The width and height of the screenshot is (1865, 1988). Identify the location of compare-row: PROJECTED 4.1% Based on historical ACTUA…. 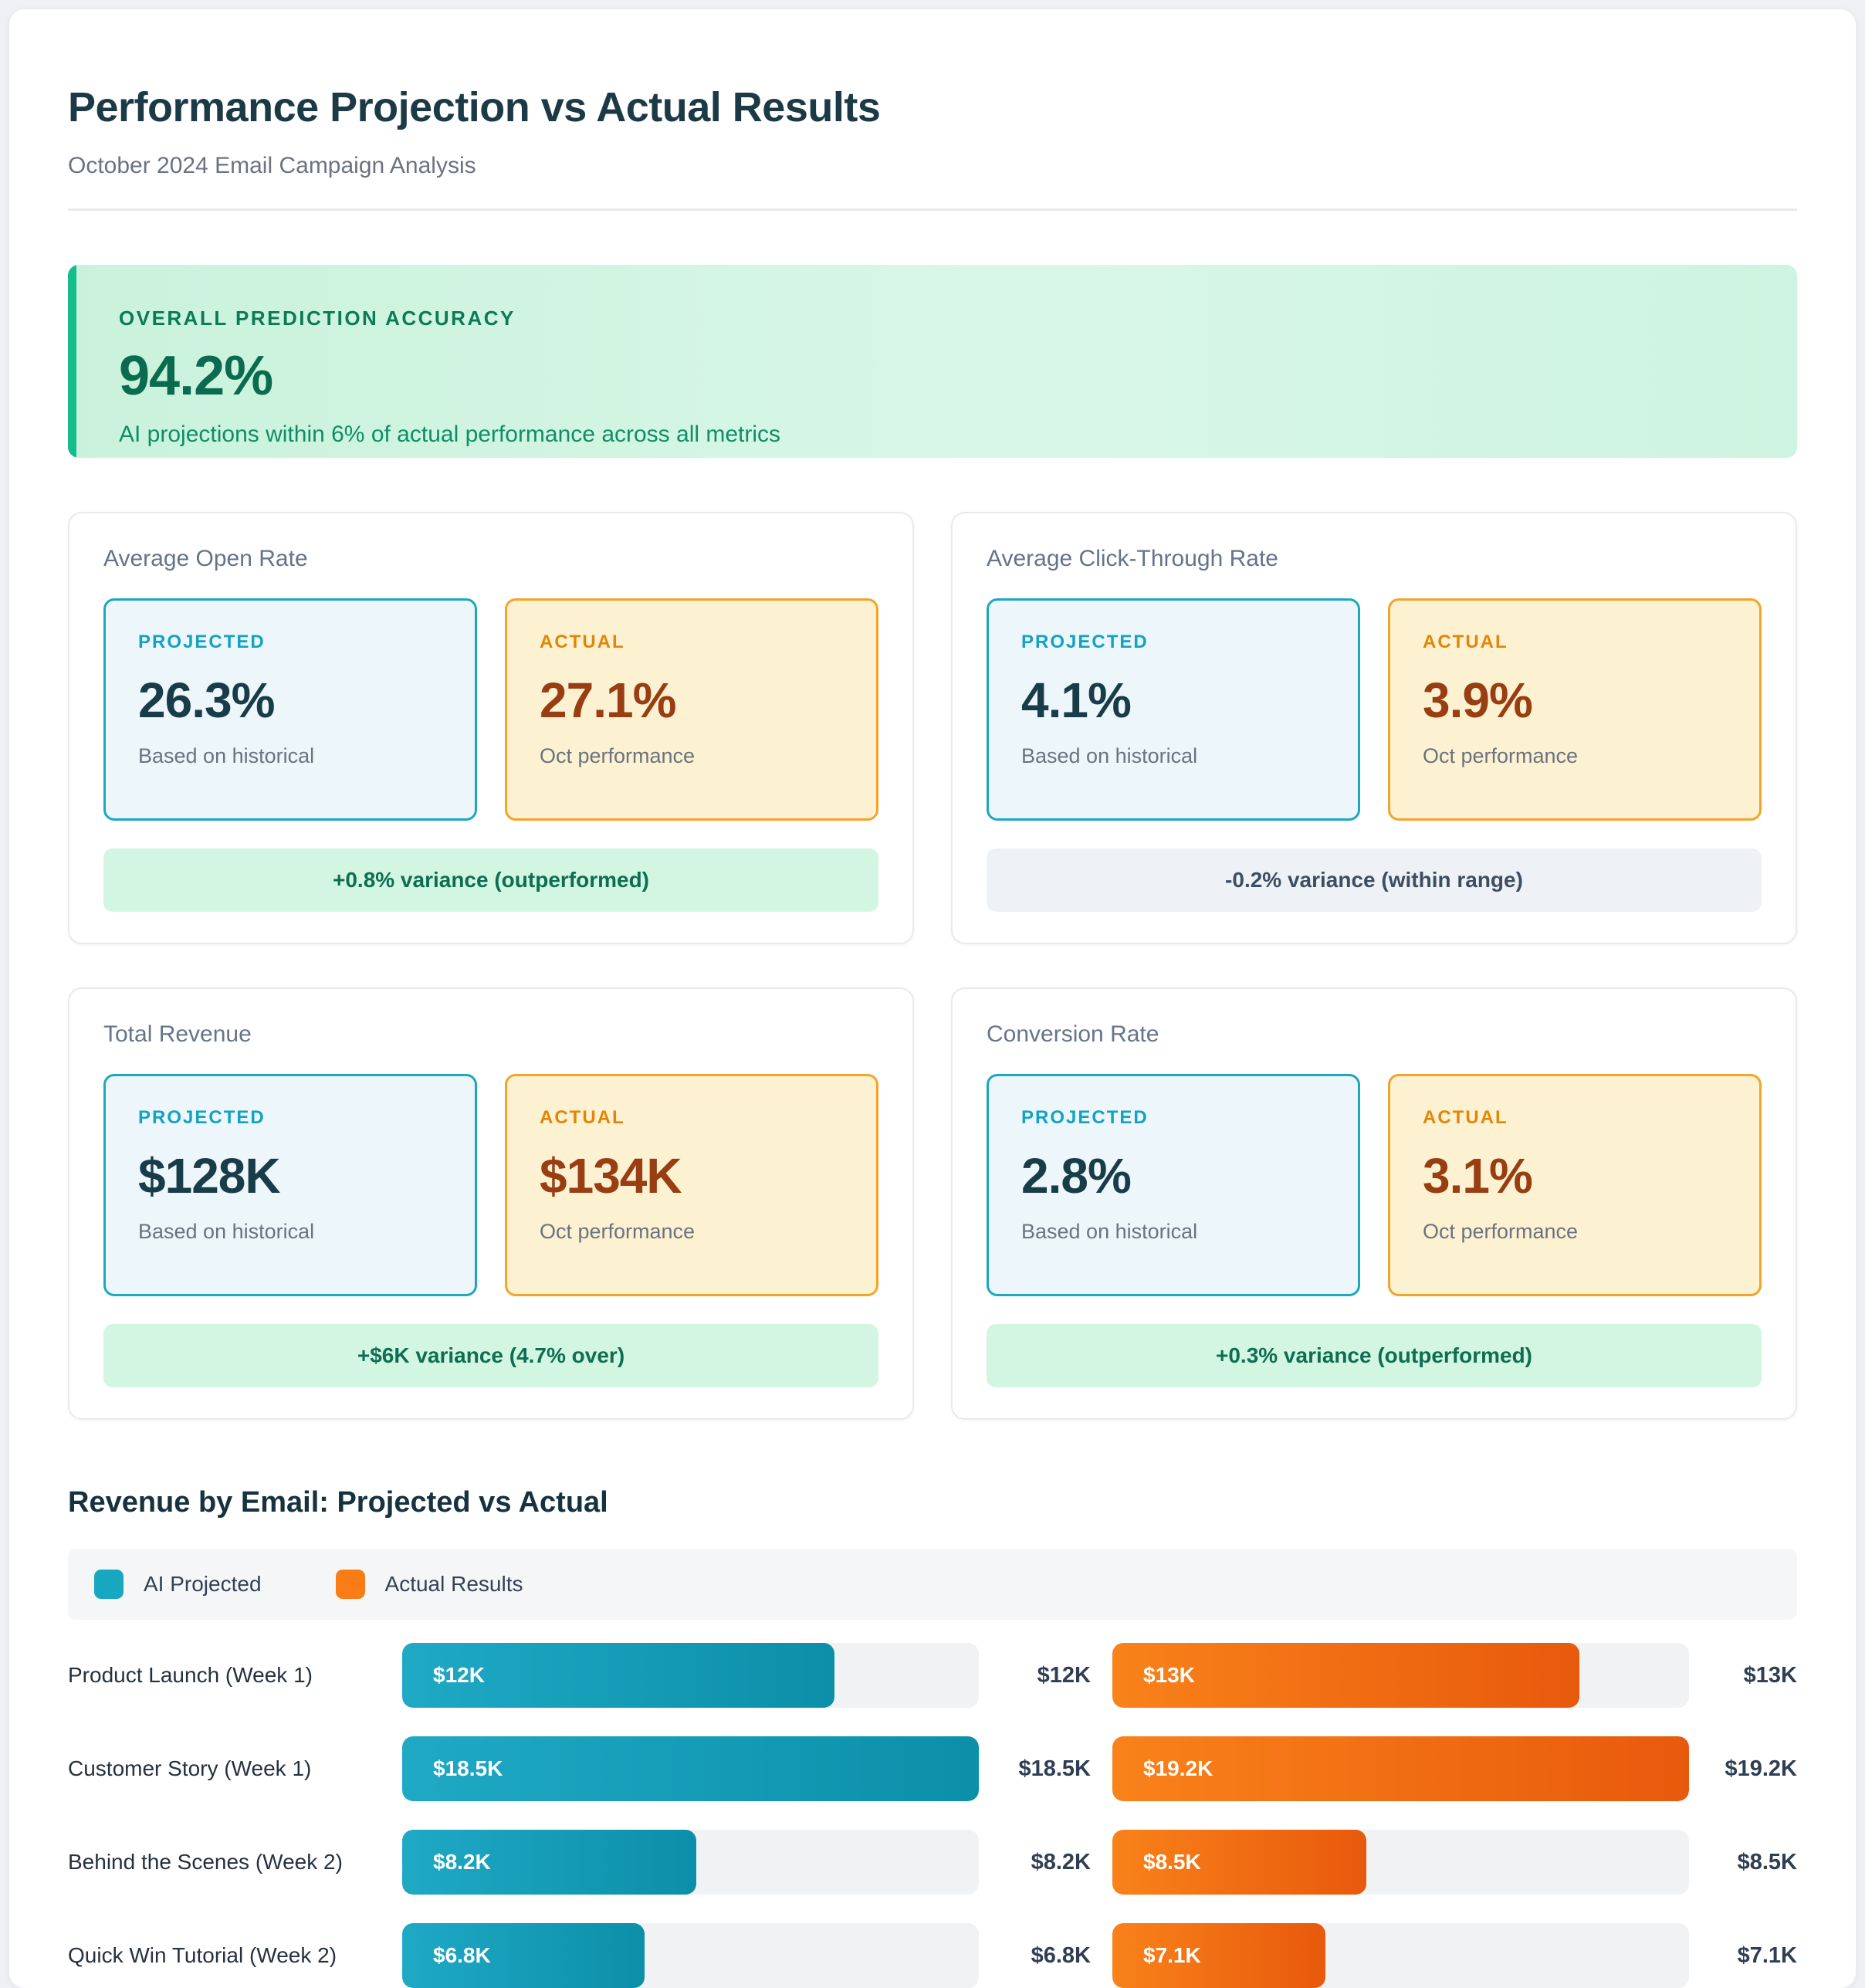
(1375, 709).